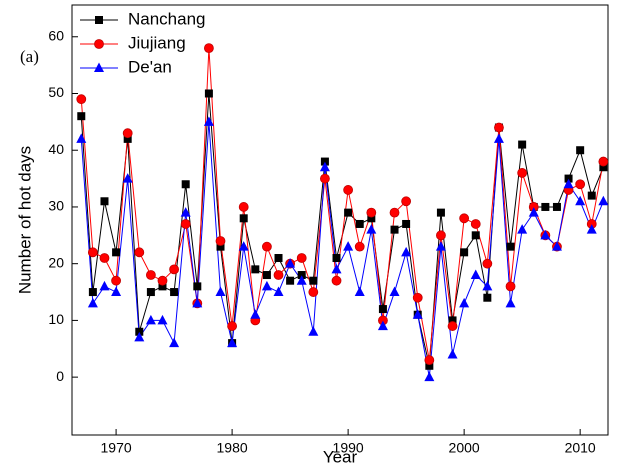 Image resolution: width=618 pixels, height=469 pixels. Describe the element at coordinates (464, 448) in the screenshot. I see `x-tick-label: 2000` at that location.